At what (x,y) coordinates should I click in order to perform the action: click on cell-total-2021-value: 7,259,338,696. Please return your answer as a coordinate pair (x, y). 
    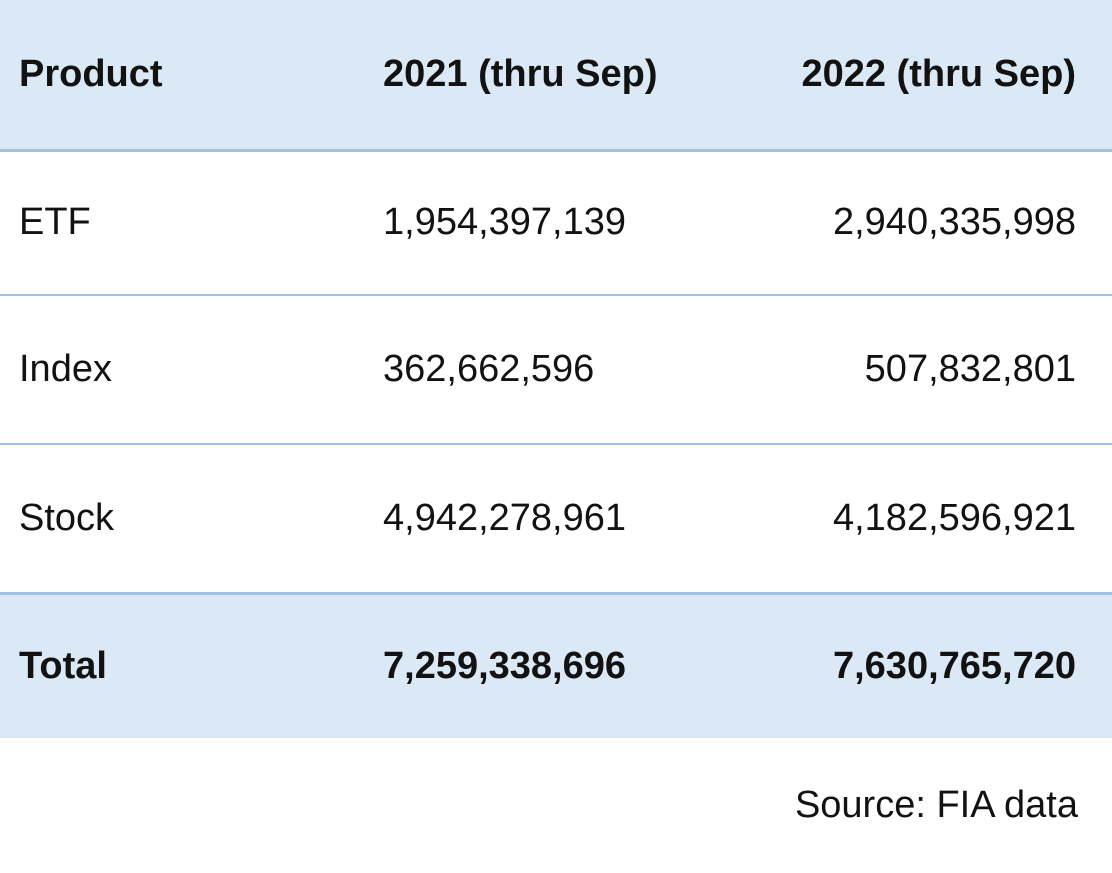
    Looking at the image, I should click on (505, 665).